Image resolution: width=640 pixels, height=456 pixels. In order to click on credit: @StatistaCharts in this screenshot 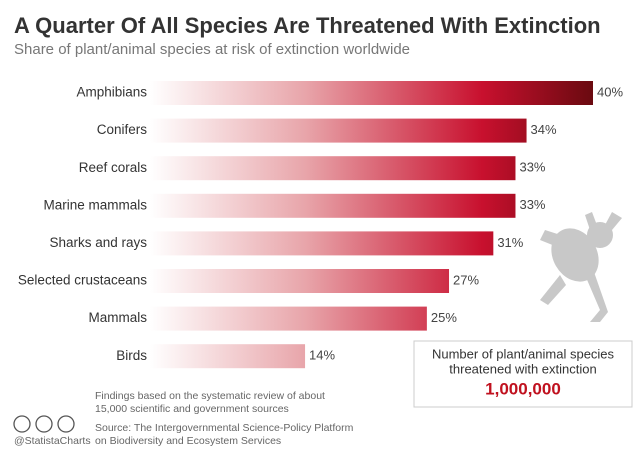, I will do `click(52, 441)`.